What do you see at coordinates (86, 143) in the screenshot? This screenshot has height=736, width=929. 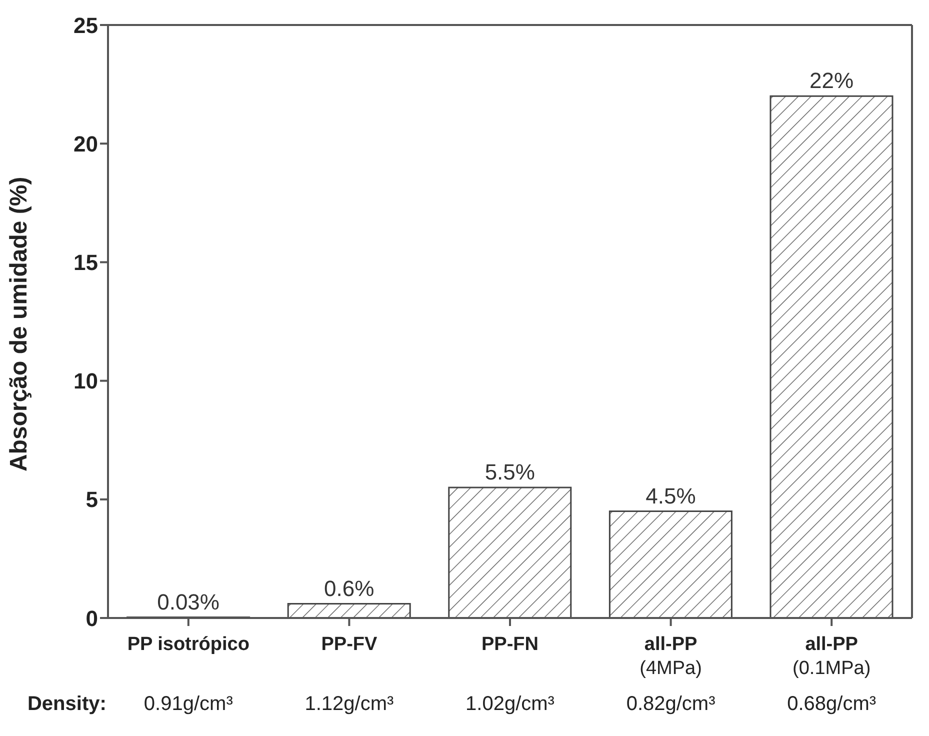 I see `y-tick-label: 20` at bounding box center [86, 143].